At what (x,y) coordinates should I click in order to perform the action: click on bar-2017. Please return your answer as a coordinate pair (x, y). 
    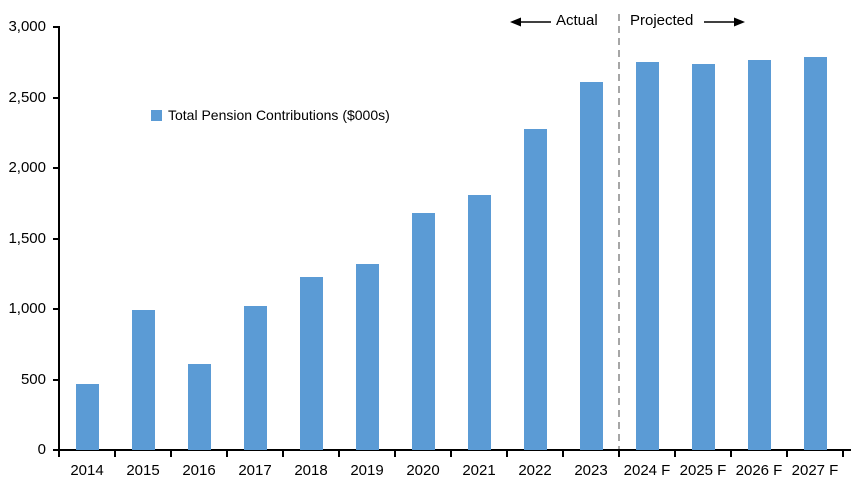
    Looking at the image, I should click on (255, 378).